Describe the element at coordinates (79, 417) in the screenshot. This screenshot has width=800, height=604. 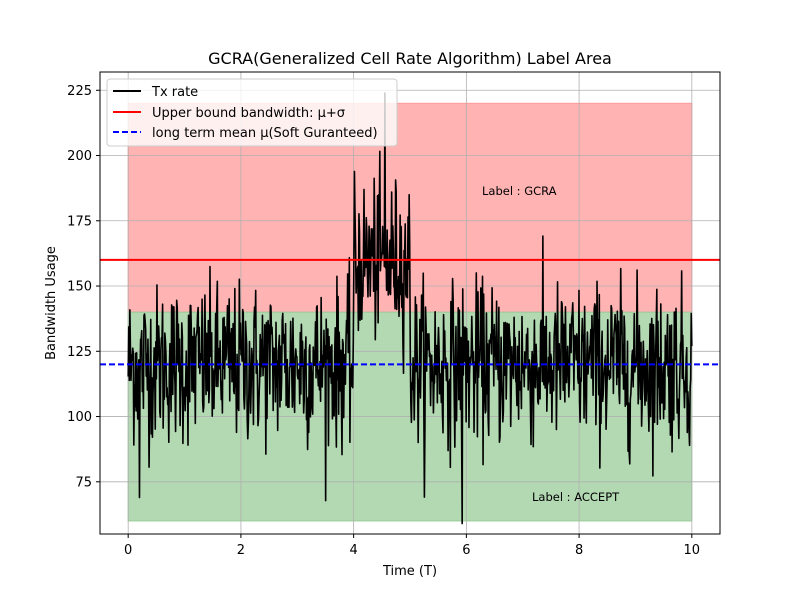
I see `y-tick-label-1: 100` at that location.